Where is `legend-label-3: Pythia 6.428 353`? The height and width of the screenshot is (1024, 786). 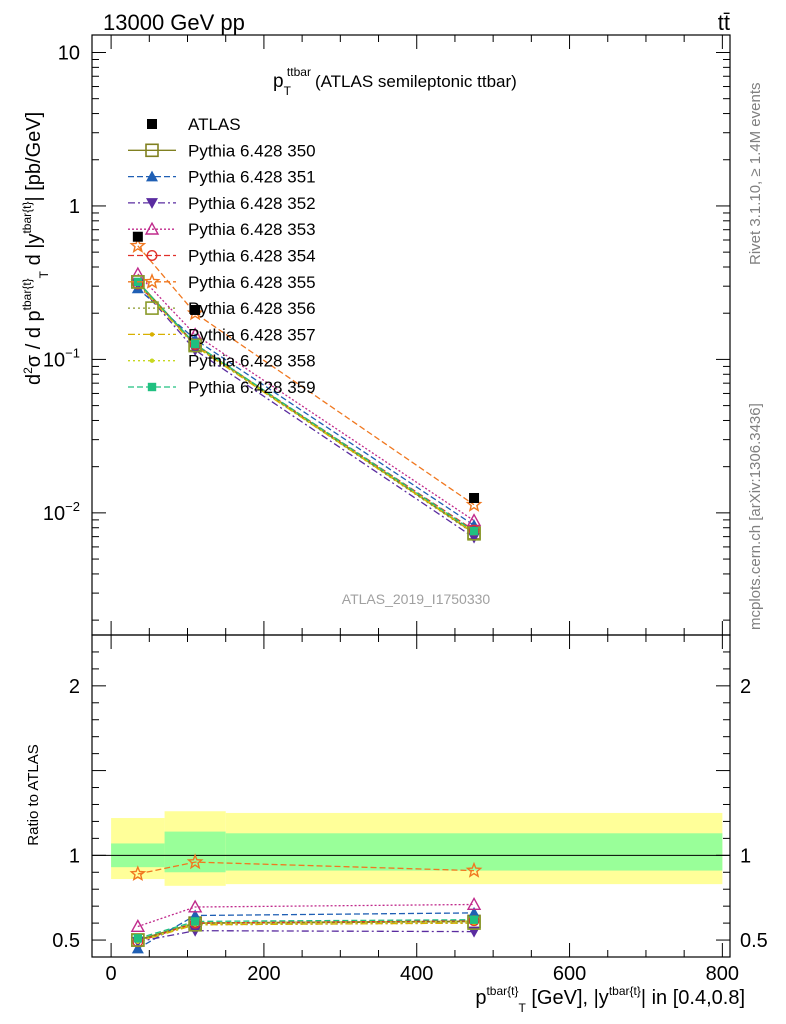 legend-label-3: Pythia 6.428 353 is located at coordinates (252, 229).